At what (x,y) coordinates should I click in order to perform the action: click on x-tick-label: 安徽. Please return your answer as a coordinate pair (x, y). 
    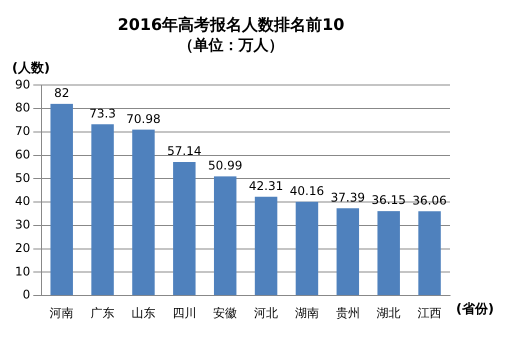
    Looking at the image, I should click on (225, 313).